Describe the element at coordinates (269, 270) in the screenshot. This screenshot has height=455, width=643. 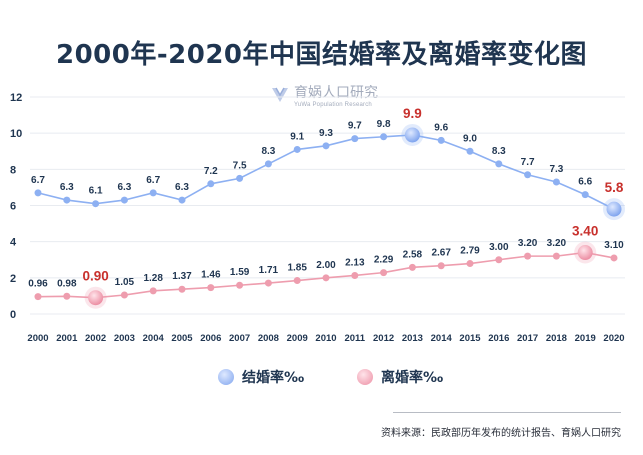
I see `divorce-data-label: 1.71` at that location.